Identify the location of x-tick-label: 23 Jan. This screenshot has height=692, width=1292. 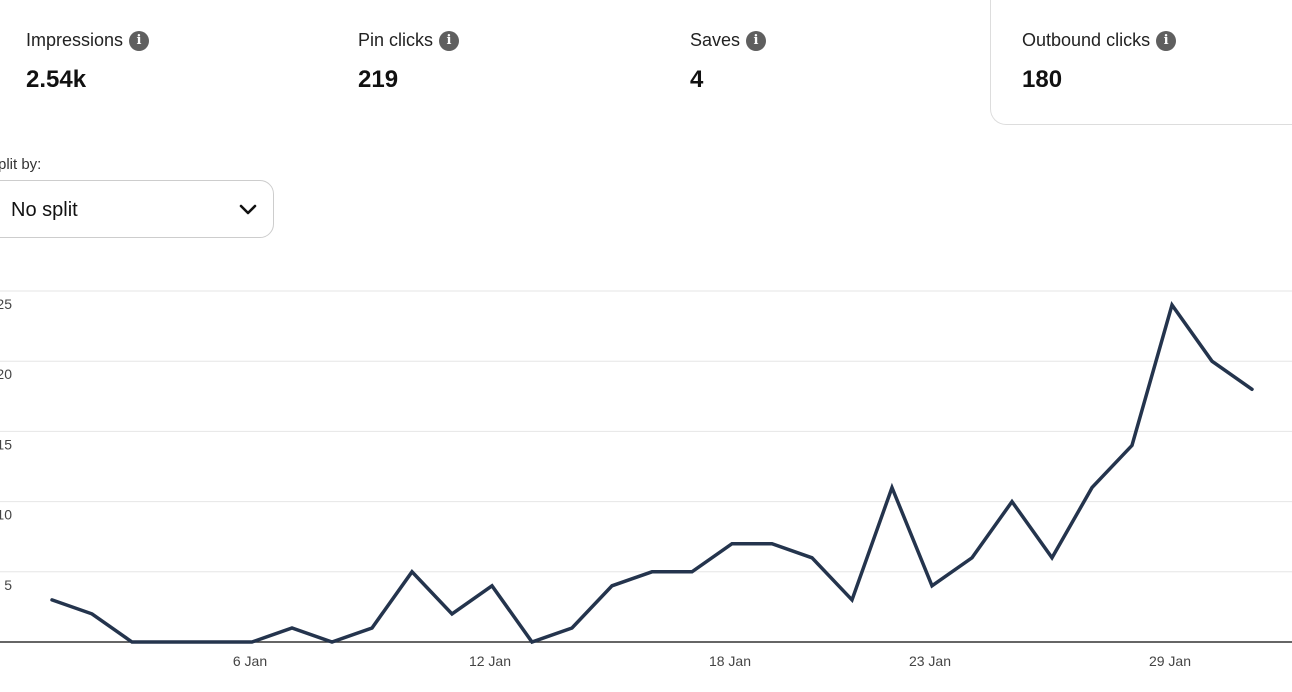
(930, 661).